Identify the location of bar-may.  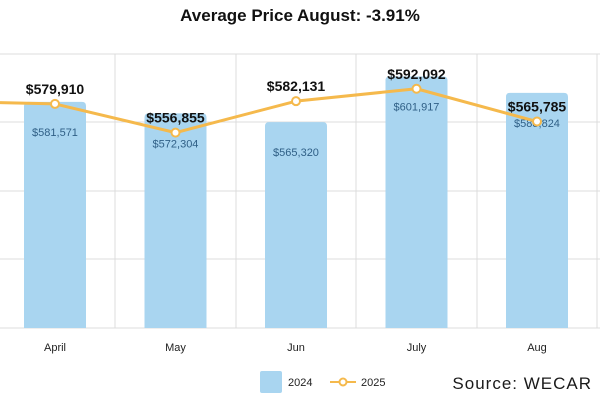
(175, 220).